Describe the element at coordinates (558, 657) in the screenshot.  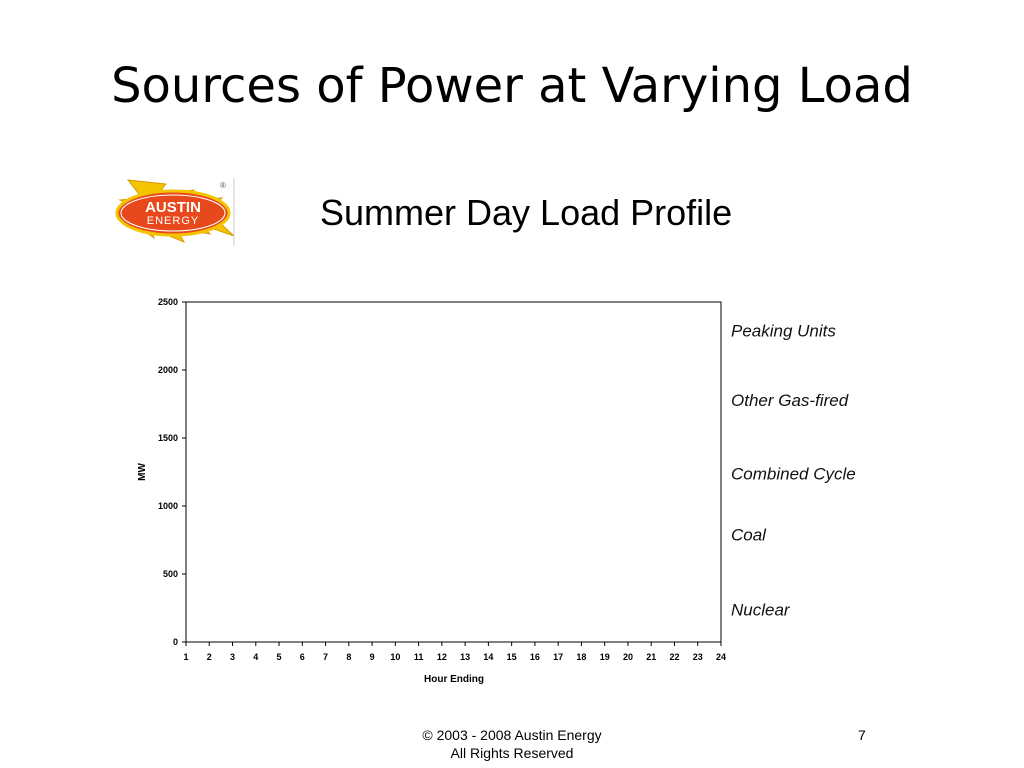
I see `x-tick-label: 17` at that location.